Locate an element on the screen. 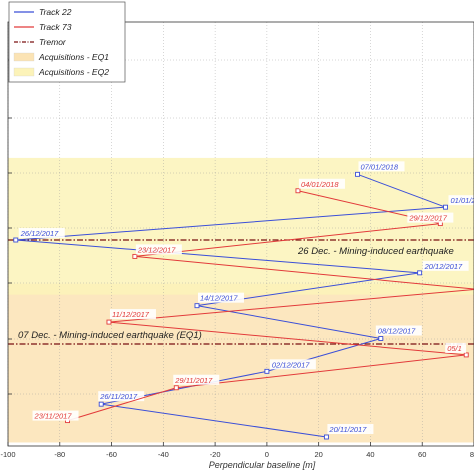 The image size is (474, 474). data-label: 20/12/2017 is located at coordinates (443, 266).